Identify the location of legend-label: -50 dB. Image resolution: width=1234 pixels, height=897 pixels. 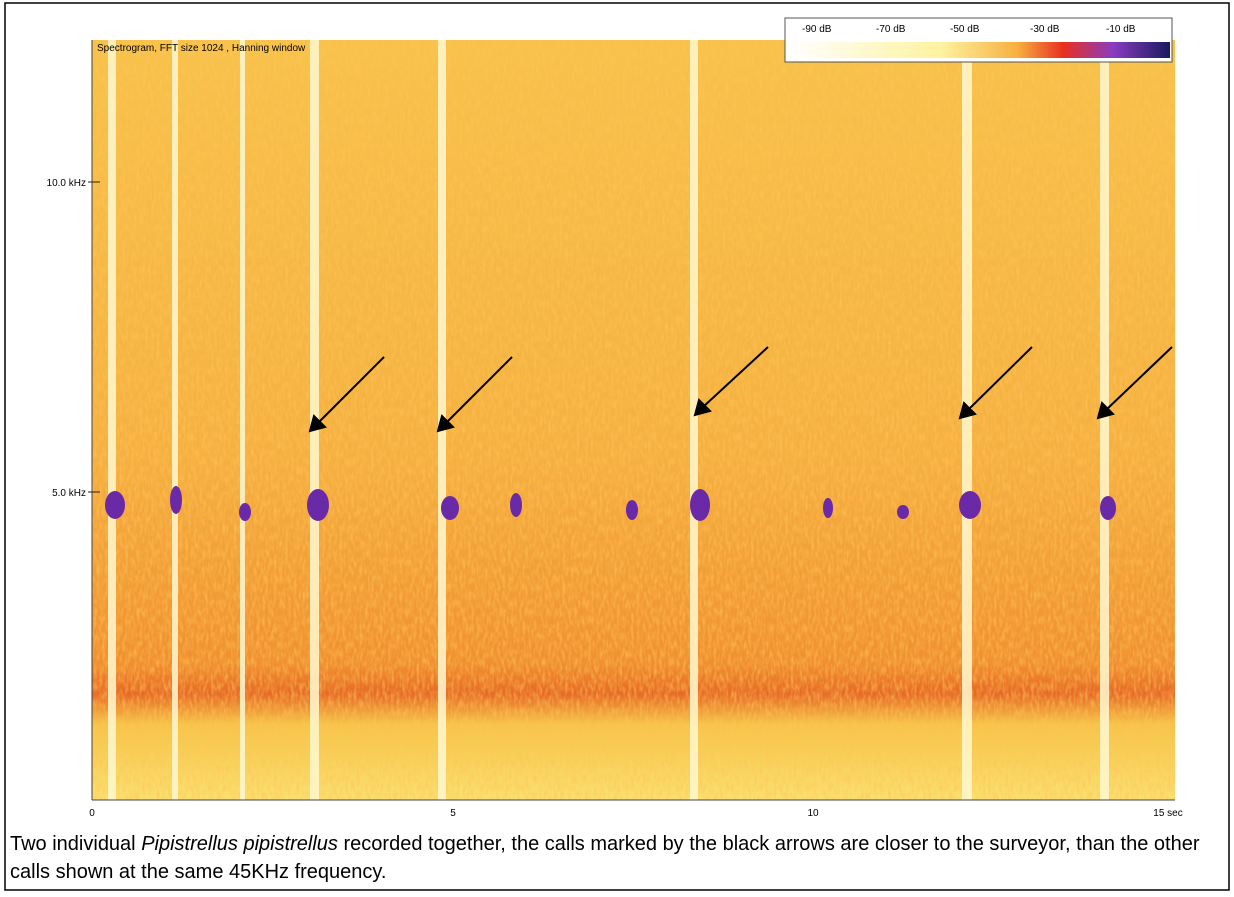
(965, 29).